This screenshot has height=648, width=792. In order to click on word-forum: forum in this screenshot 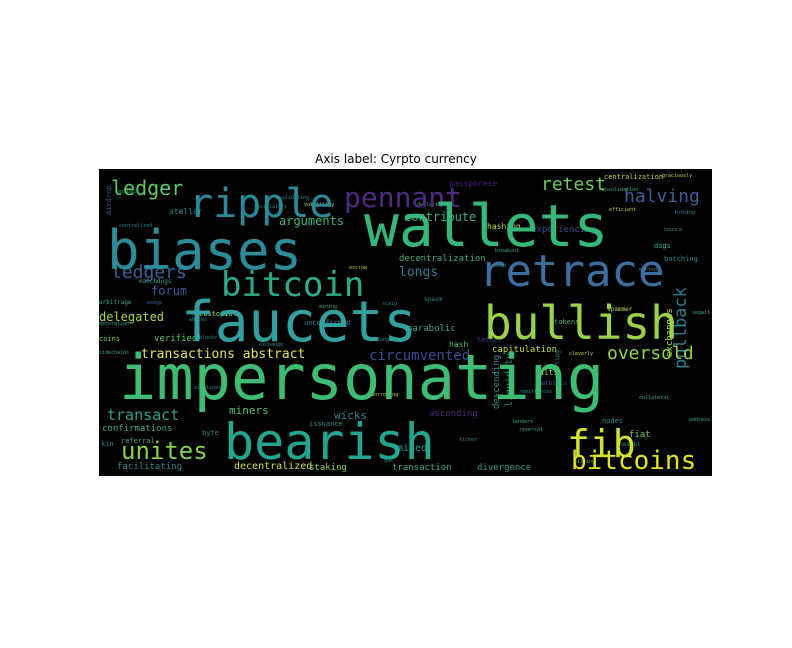, I will do `click(169, 291)`.